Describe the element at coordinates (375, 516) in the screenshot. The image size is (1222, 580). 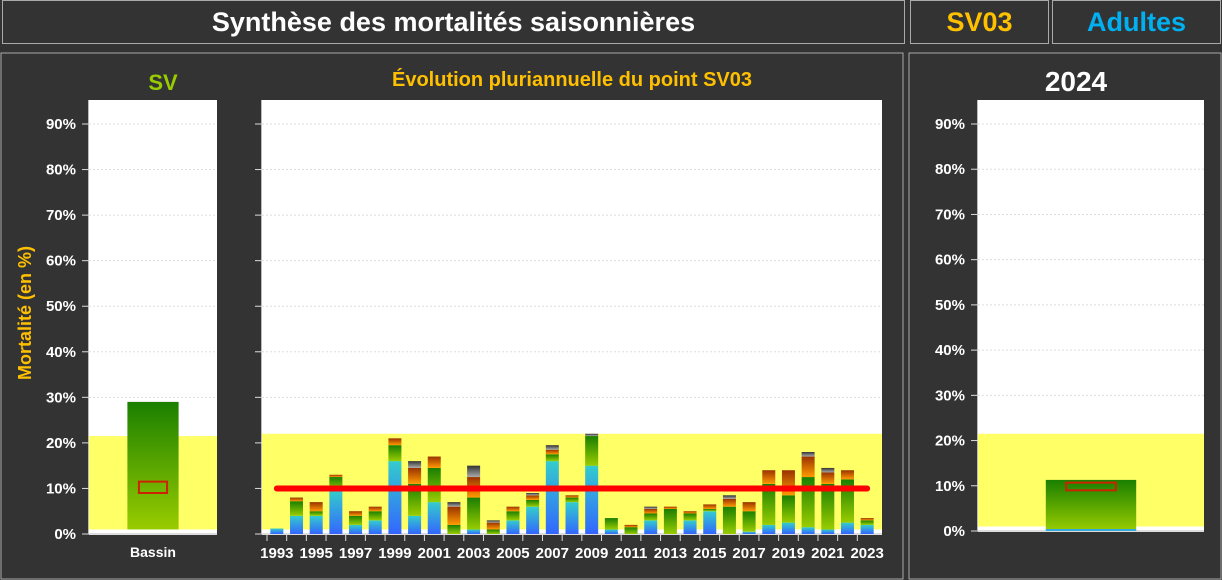
I see `bar-segment-1998-green` at that location.